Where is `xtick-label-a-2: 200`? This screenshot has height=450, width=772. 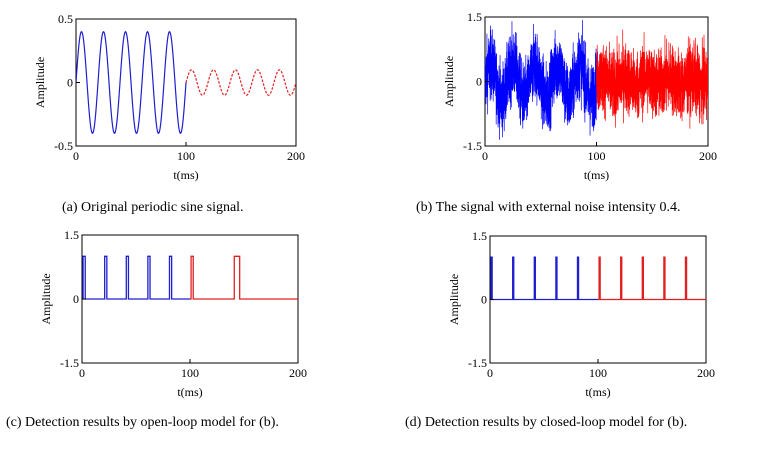
xtick-label-a-2: 200 is located at coordinates (296, 156).